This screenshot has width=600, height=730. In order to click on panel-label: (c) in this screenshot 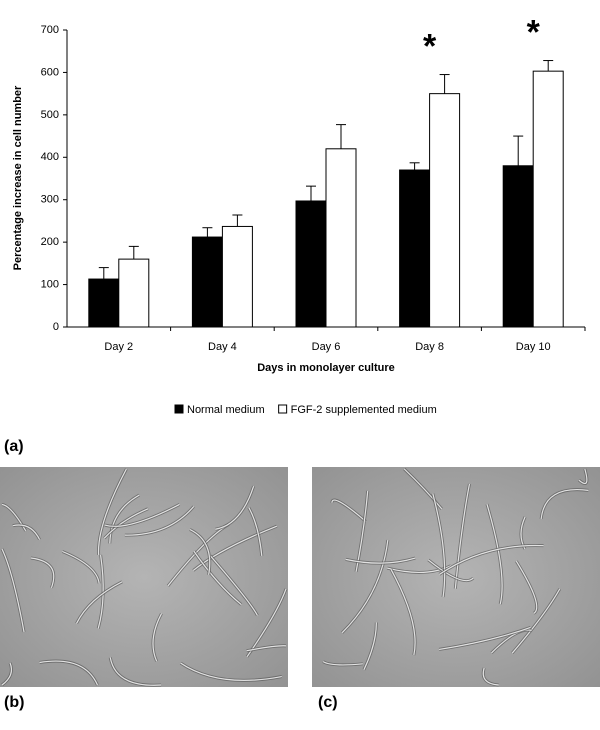, I will do `click(328, 702)`.